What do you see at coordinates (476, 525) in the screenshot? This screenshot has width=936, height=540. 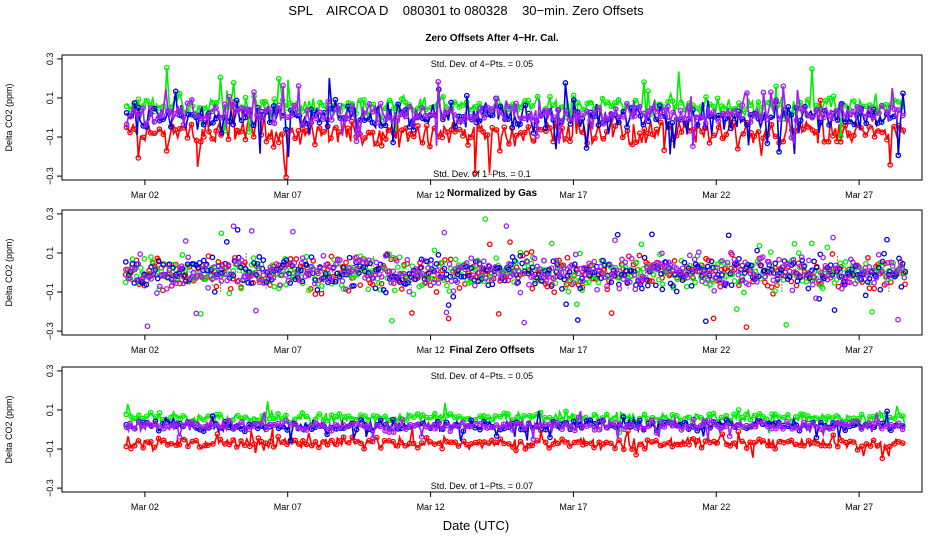 I see `x-axis-label: Date (UTC)` at bounding box center [476, 525].